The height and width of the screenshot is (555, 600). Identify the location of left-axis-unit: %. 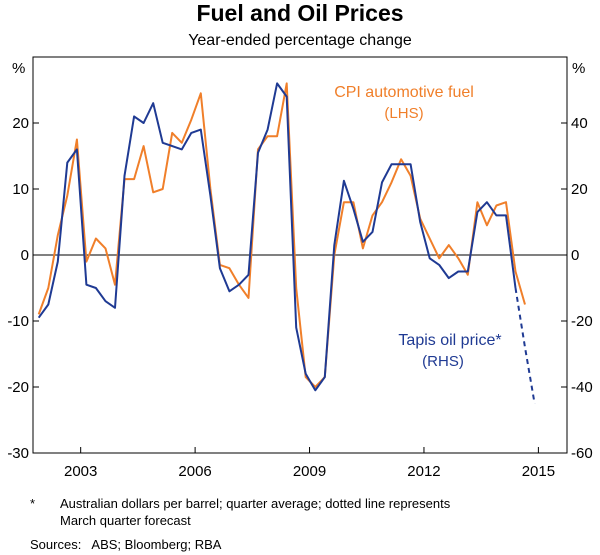
(18, 68).